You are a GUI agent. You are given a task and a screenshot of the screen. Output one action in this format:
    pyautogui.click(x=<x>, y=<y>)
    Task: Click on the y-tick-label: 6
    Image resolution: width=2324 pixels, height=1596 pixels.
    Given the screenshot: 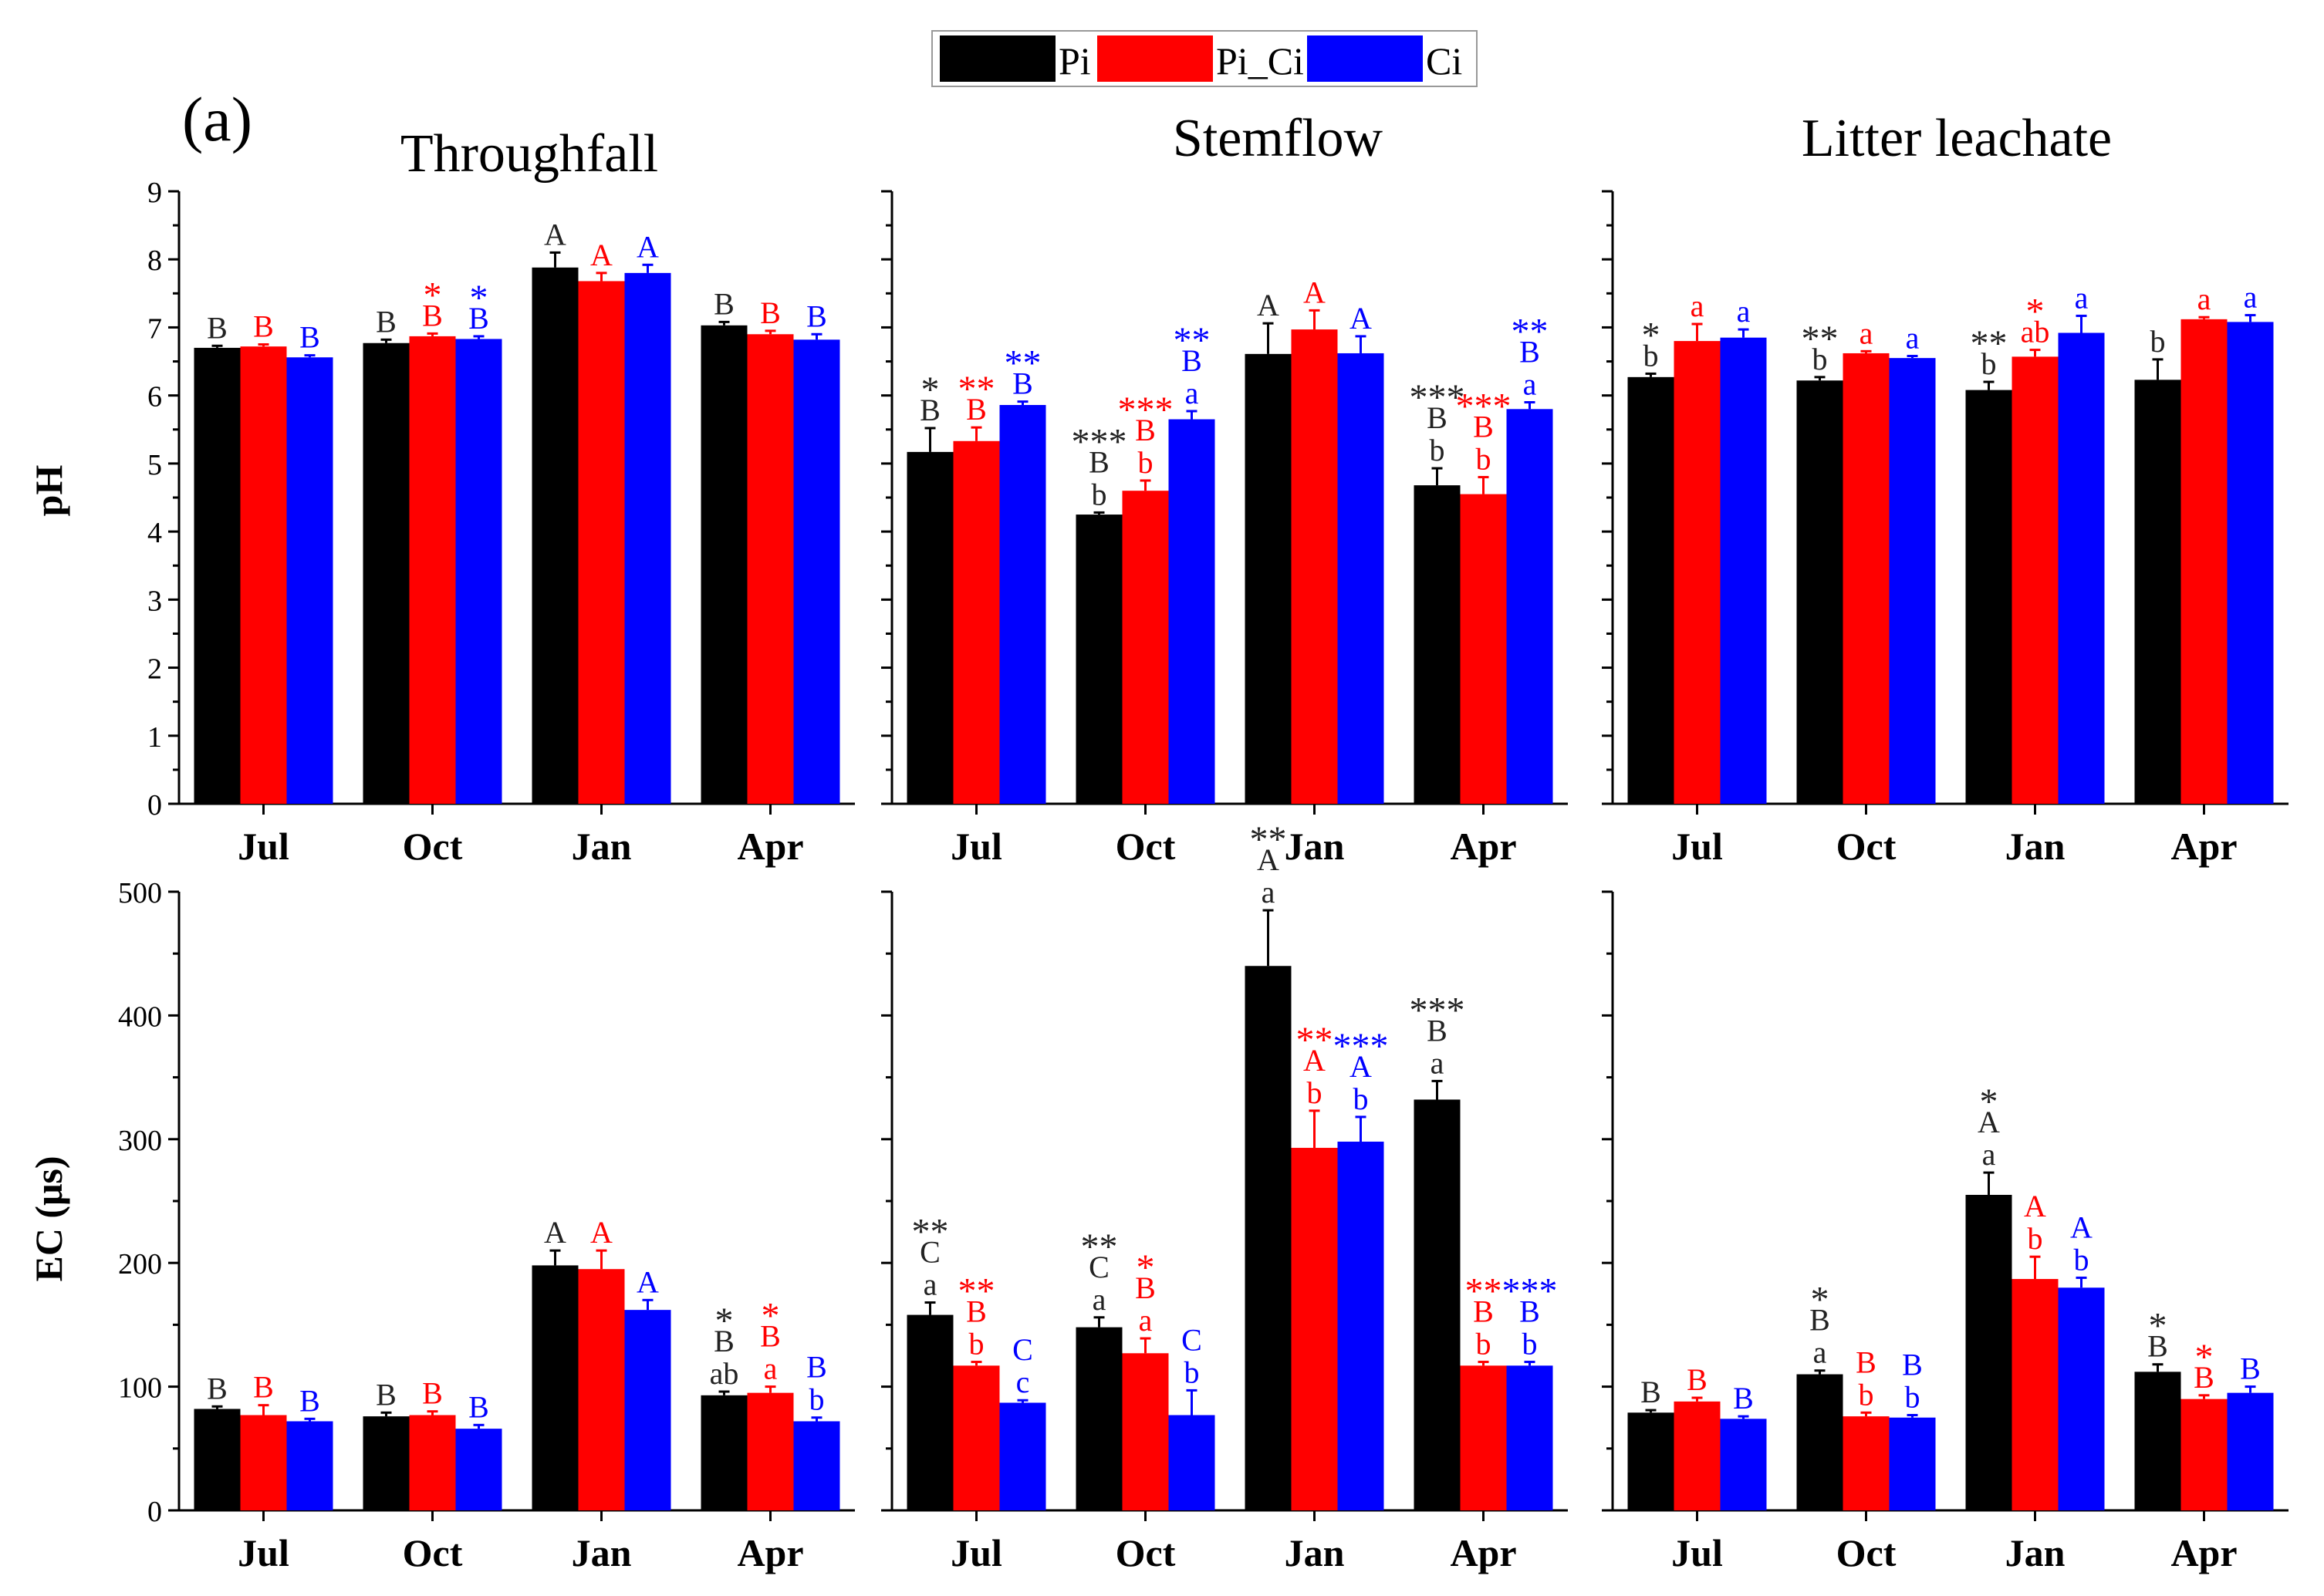 What is the action you would take?
    pyautogui.click(x=154, y=397)
    